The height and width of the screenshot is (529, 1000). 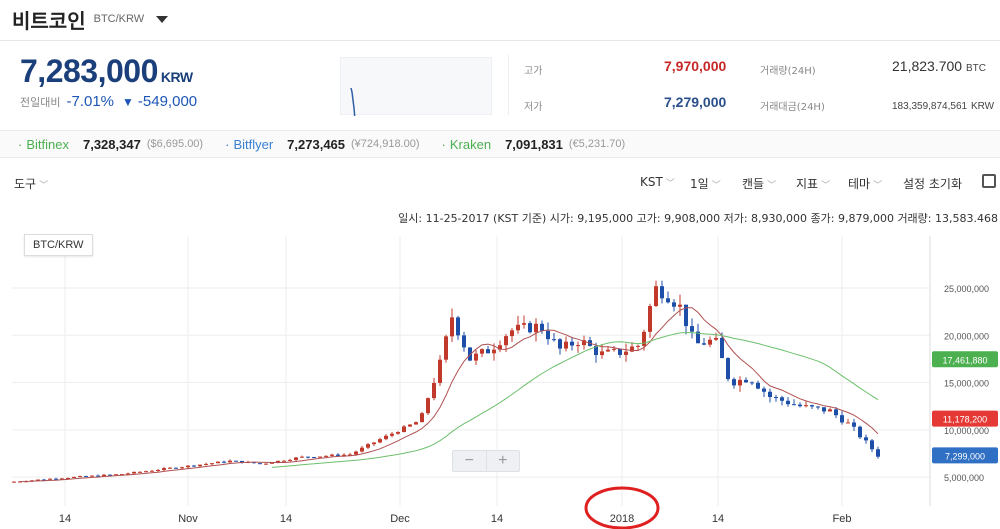 I want to click on reset-settings-button: 설정 초기화, so click(x=933, y=184).